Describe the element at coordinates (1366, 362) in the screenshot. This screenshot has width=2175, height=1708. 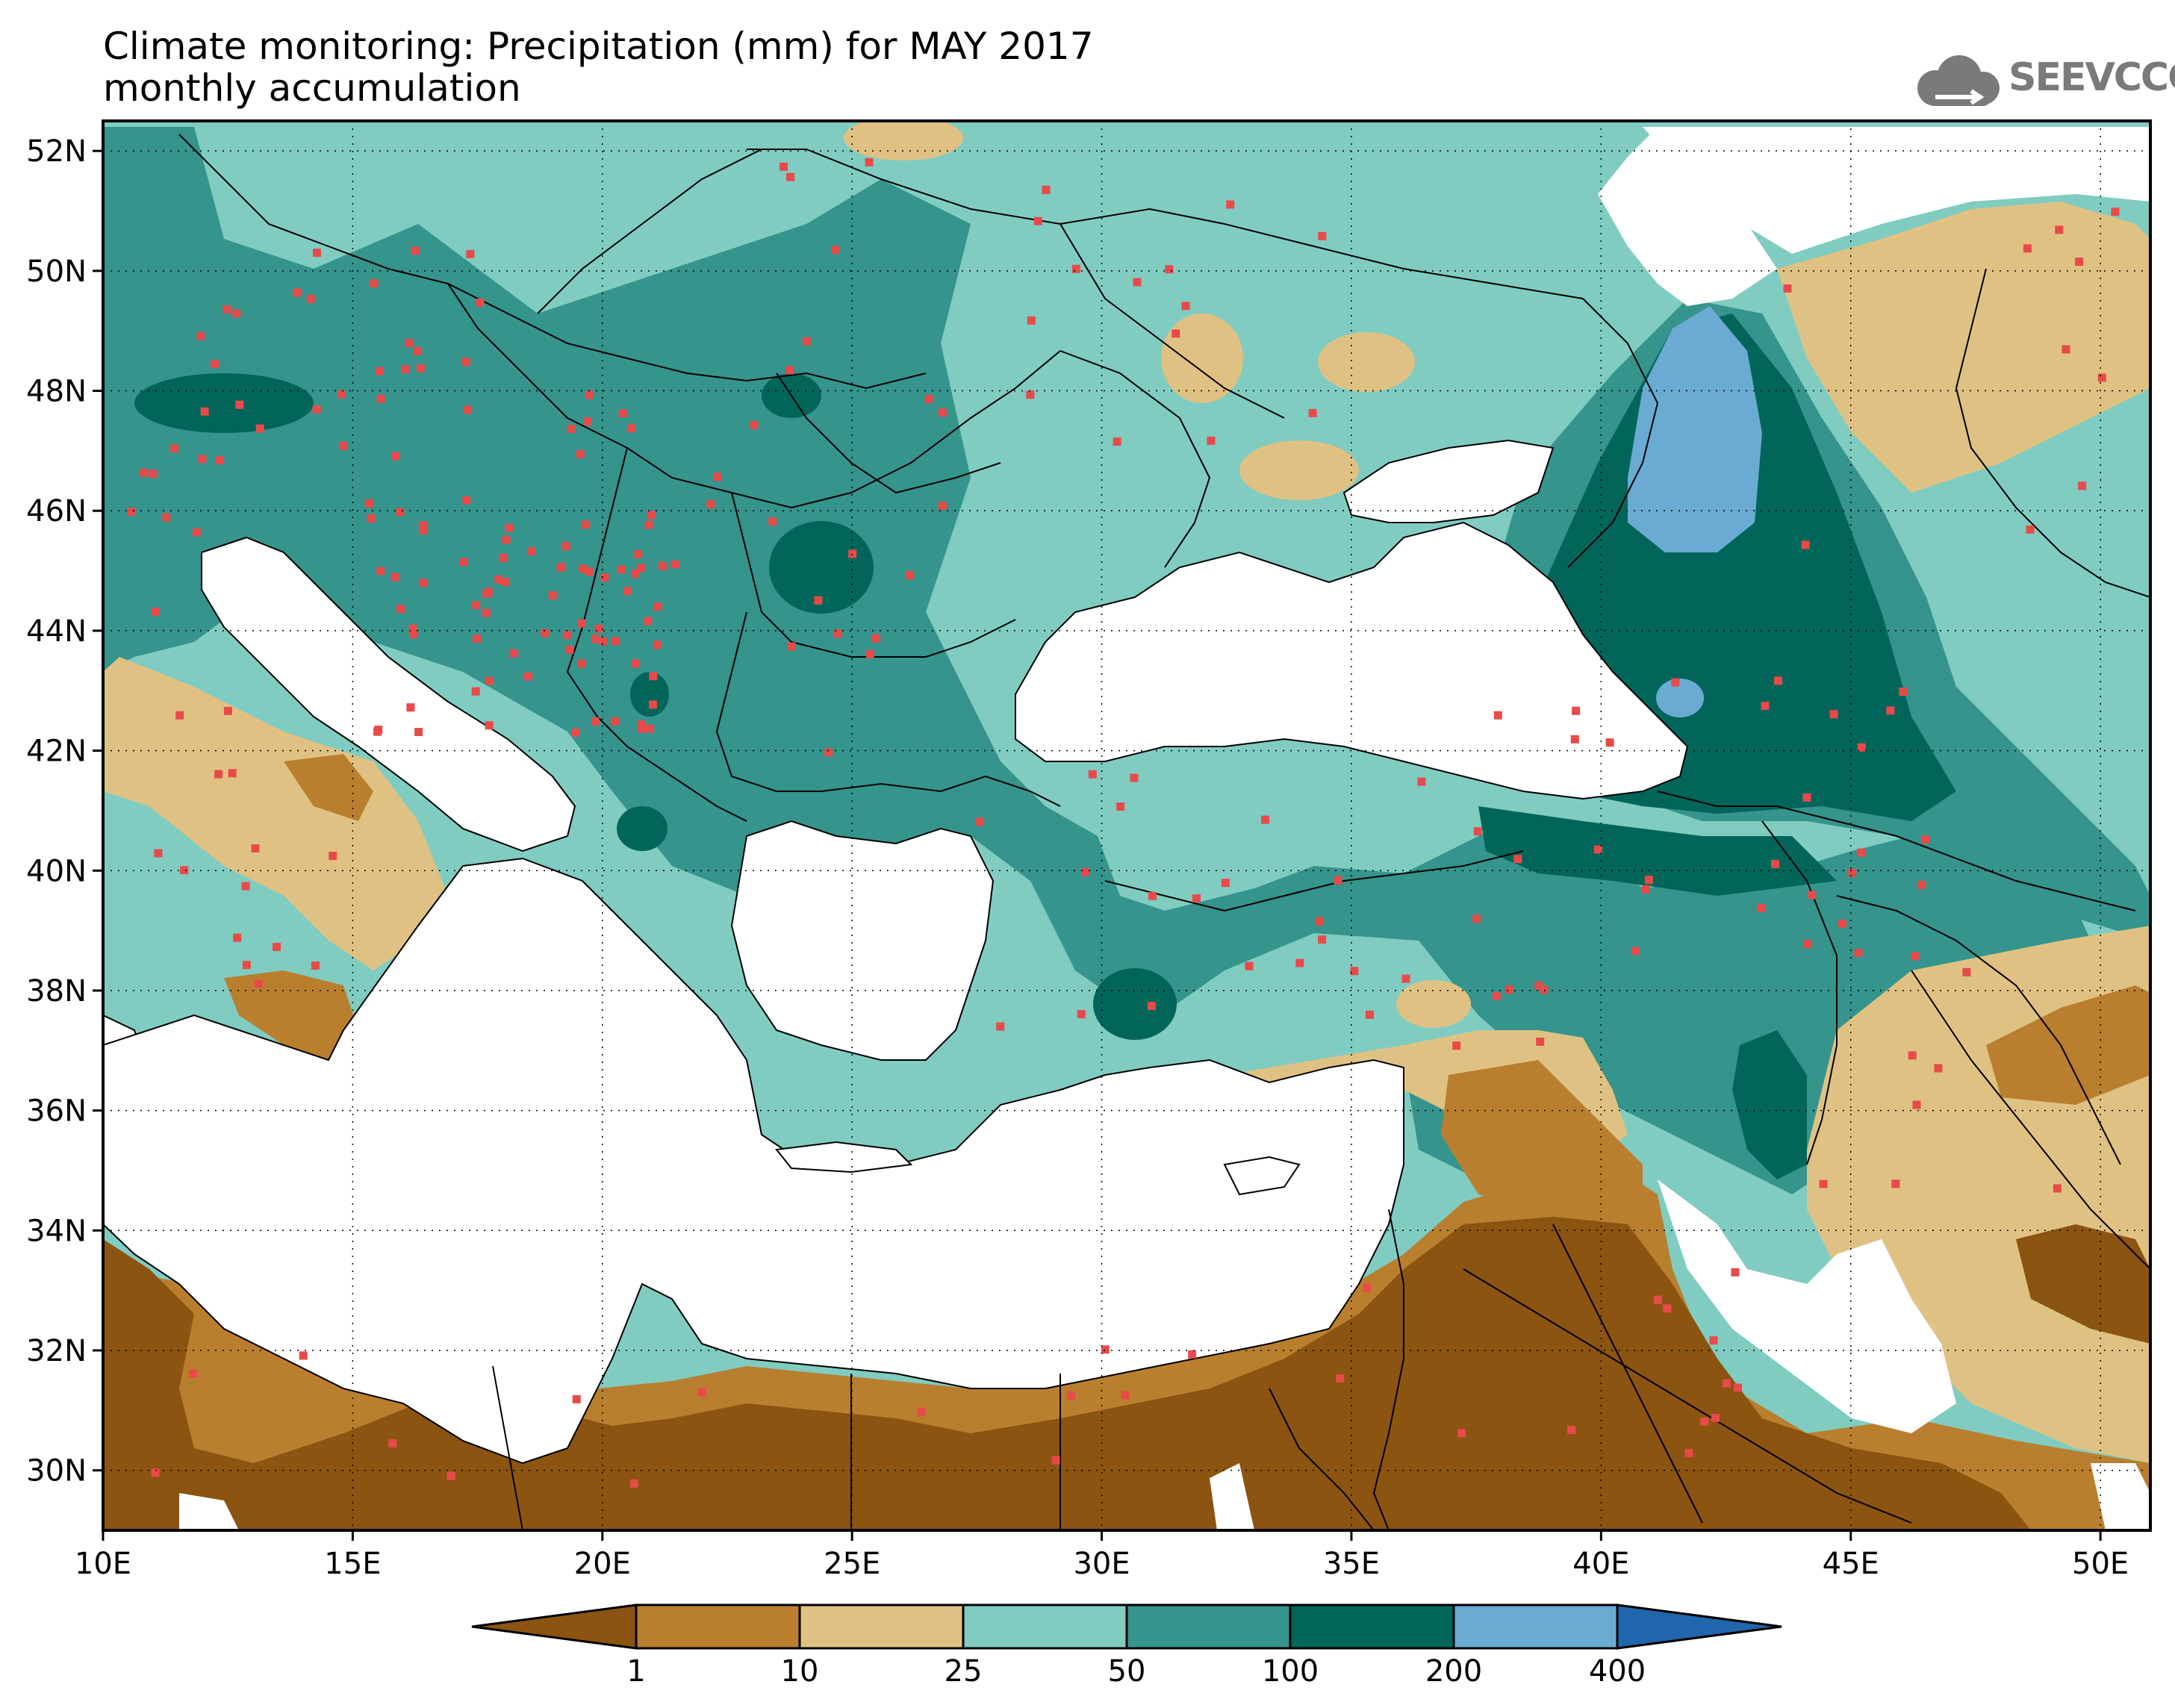
I see `zone-10-25-ukraine` at that location.